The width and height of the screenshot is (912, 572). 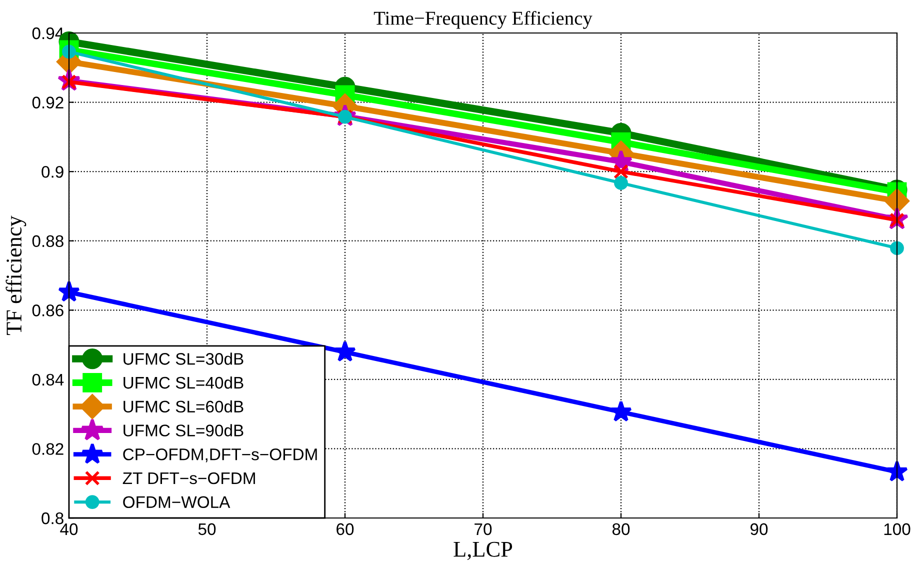 What do you see at coordinates (48, 310) in the screenshot?
I see `y-tick-label: 0.86` at bounding box center [48, 310].